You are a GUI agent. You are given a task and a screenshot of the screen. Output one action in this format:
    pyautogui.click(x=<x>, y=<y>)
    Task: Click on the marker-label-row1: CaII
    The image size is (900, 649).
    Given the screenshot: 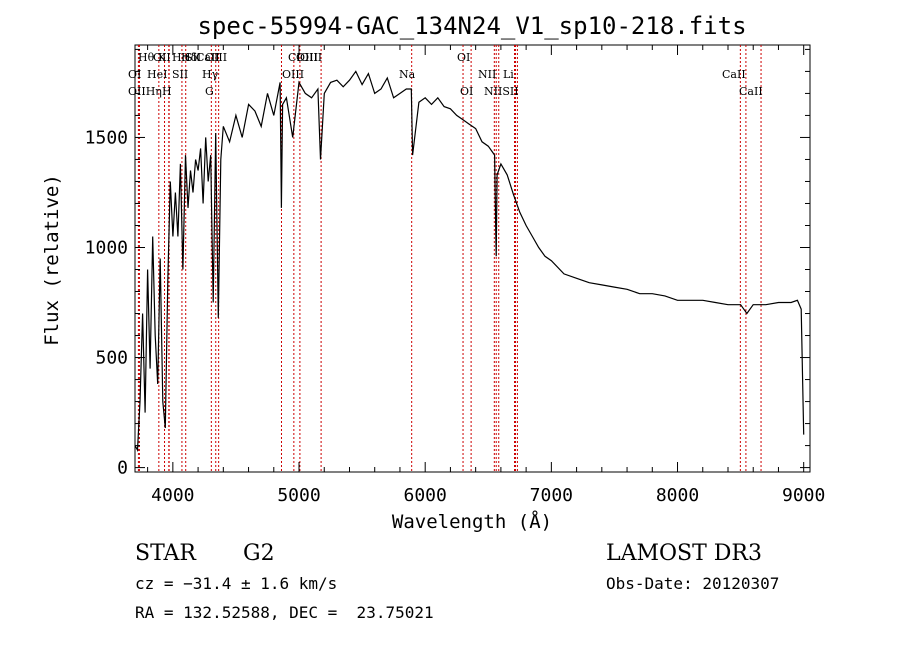 What is the action you would take?
    pyautogui.click(x=208, y=57)
    